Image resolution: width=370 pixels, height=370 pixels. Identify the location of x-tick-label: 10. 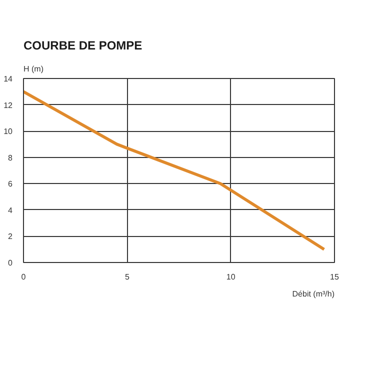
(231, 277).